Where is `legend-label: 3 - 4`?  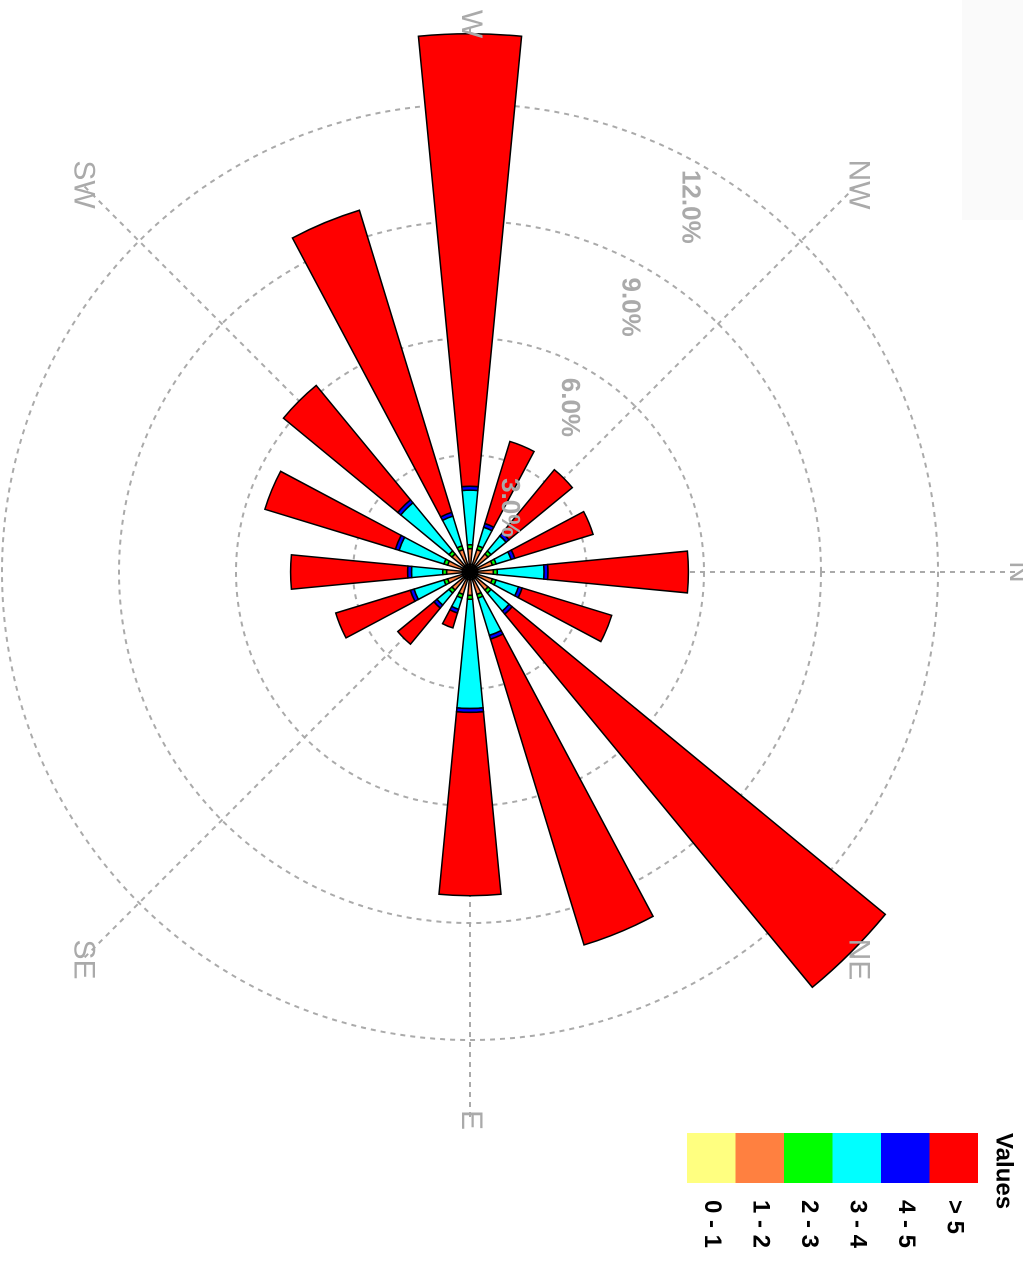 legend-label: 3 - 4 is located at coordinates (857, 1224).